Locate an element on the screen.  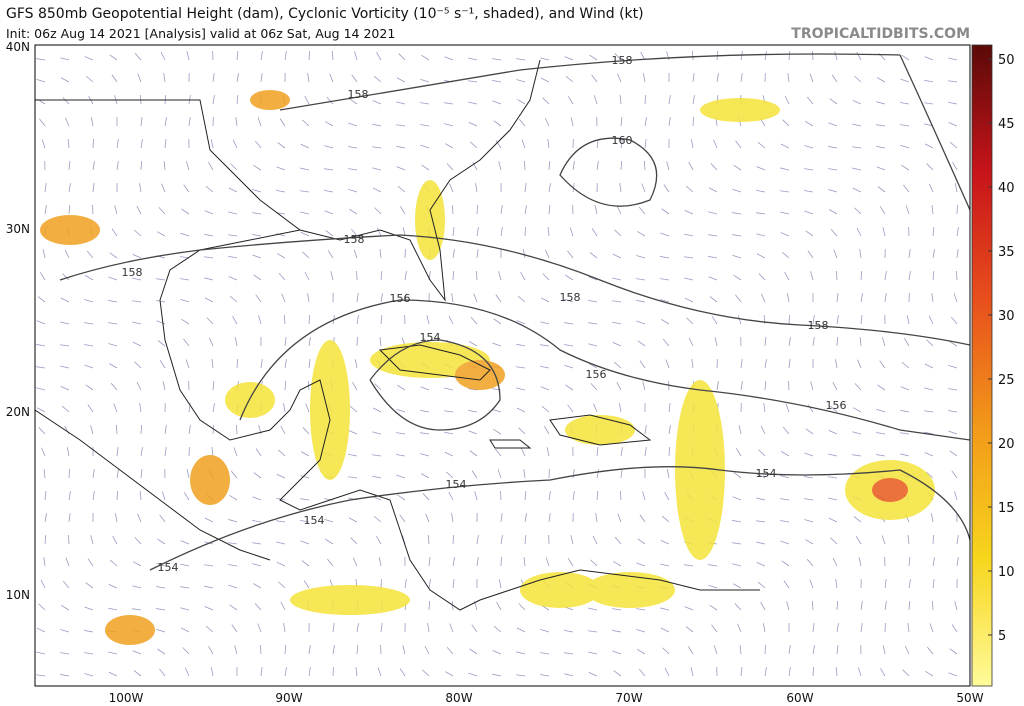
lon-label: 90W is located at coordinates (288, 698).